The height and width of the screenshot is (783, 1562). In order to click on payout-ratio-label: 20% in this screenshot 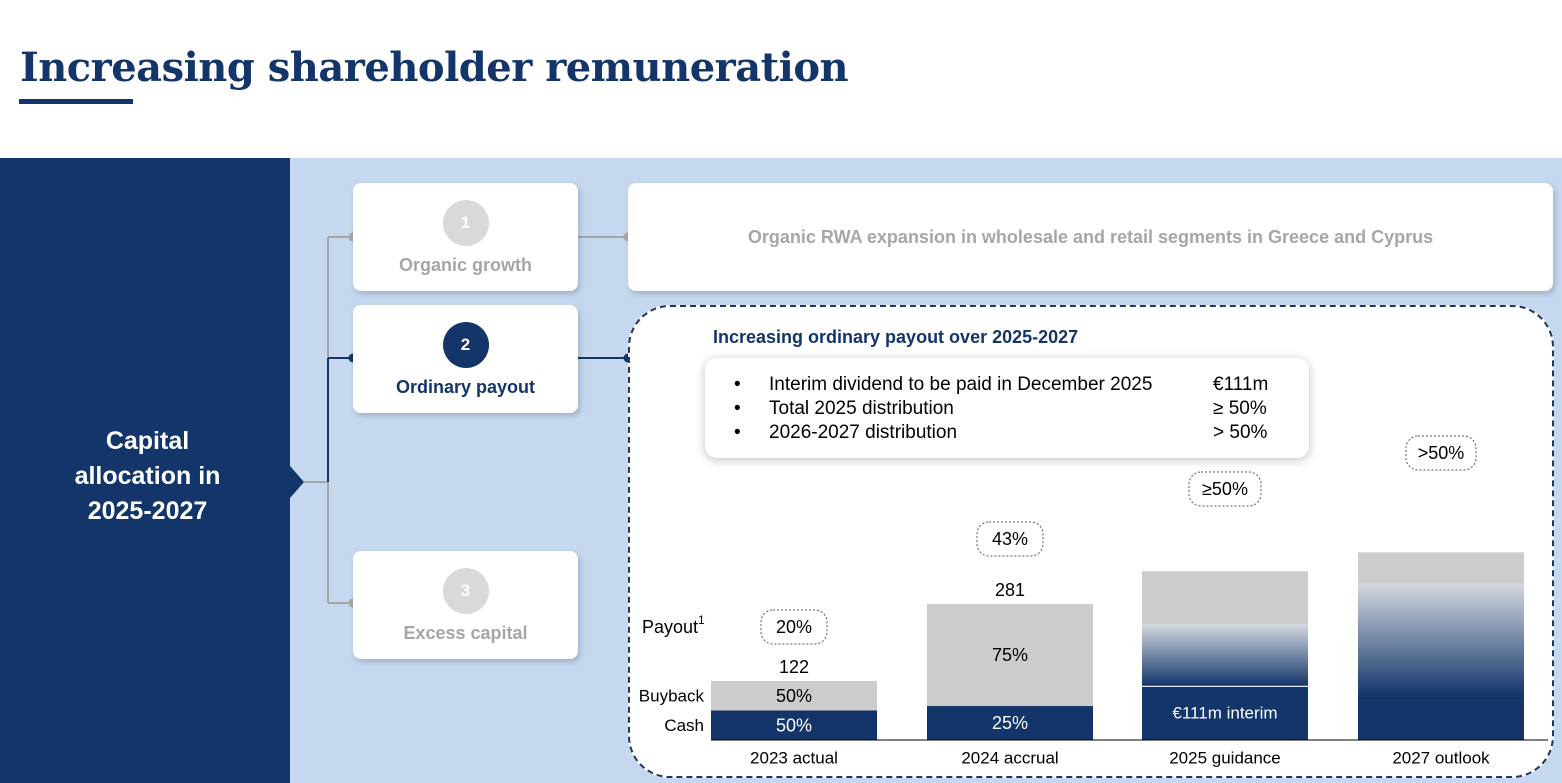, I will do `click(794, 627)`.